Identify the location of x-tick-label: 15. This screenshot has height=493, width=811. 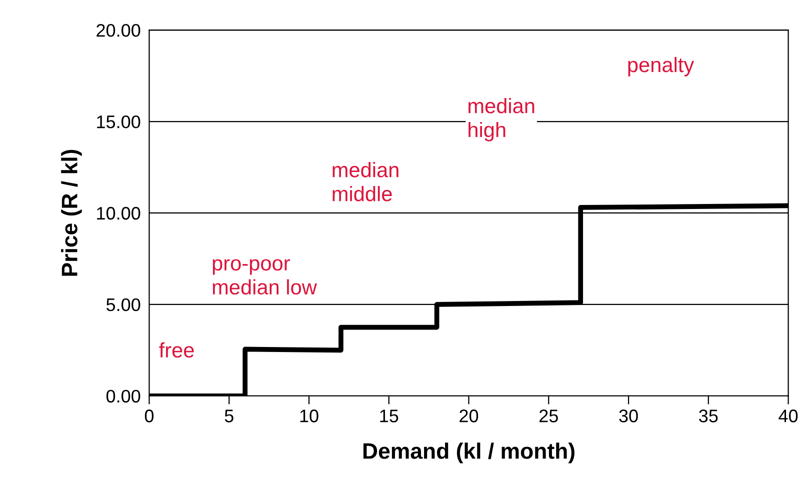
(389, 416).